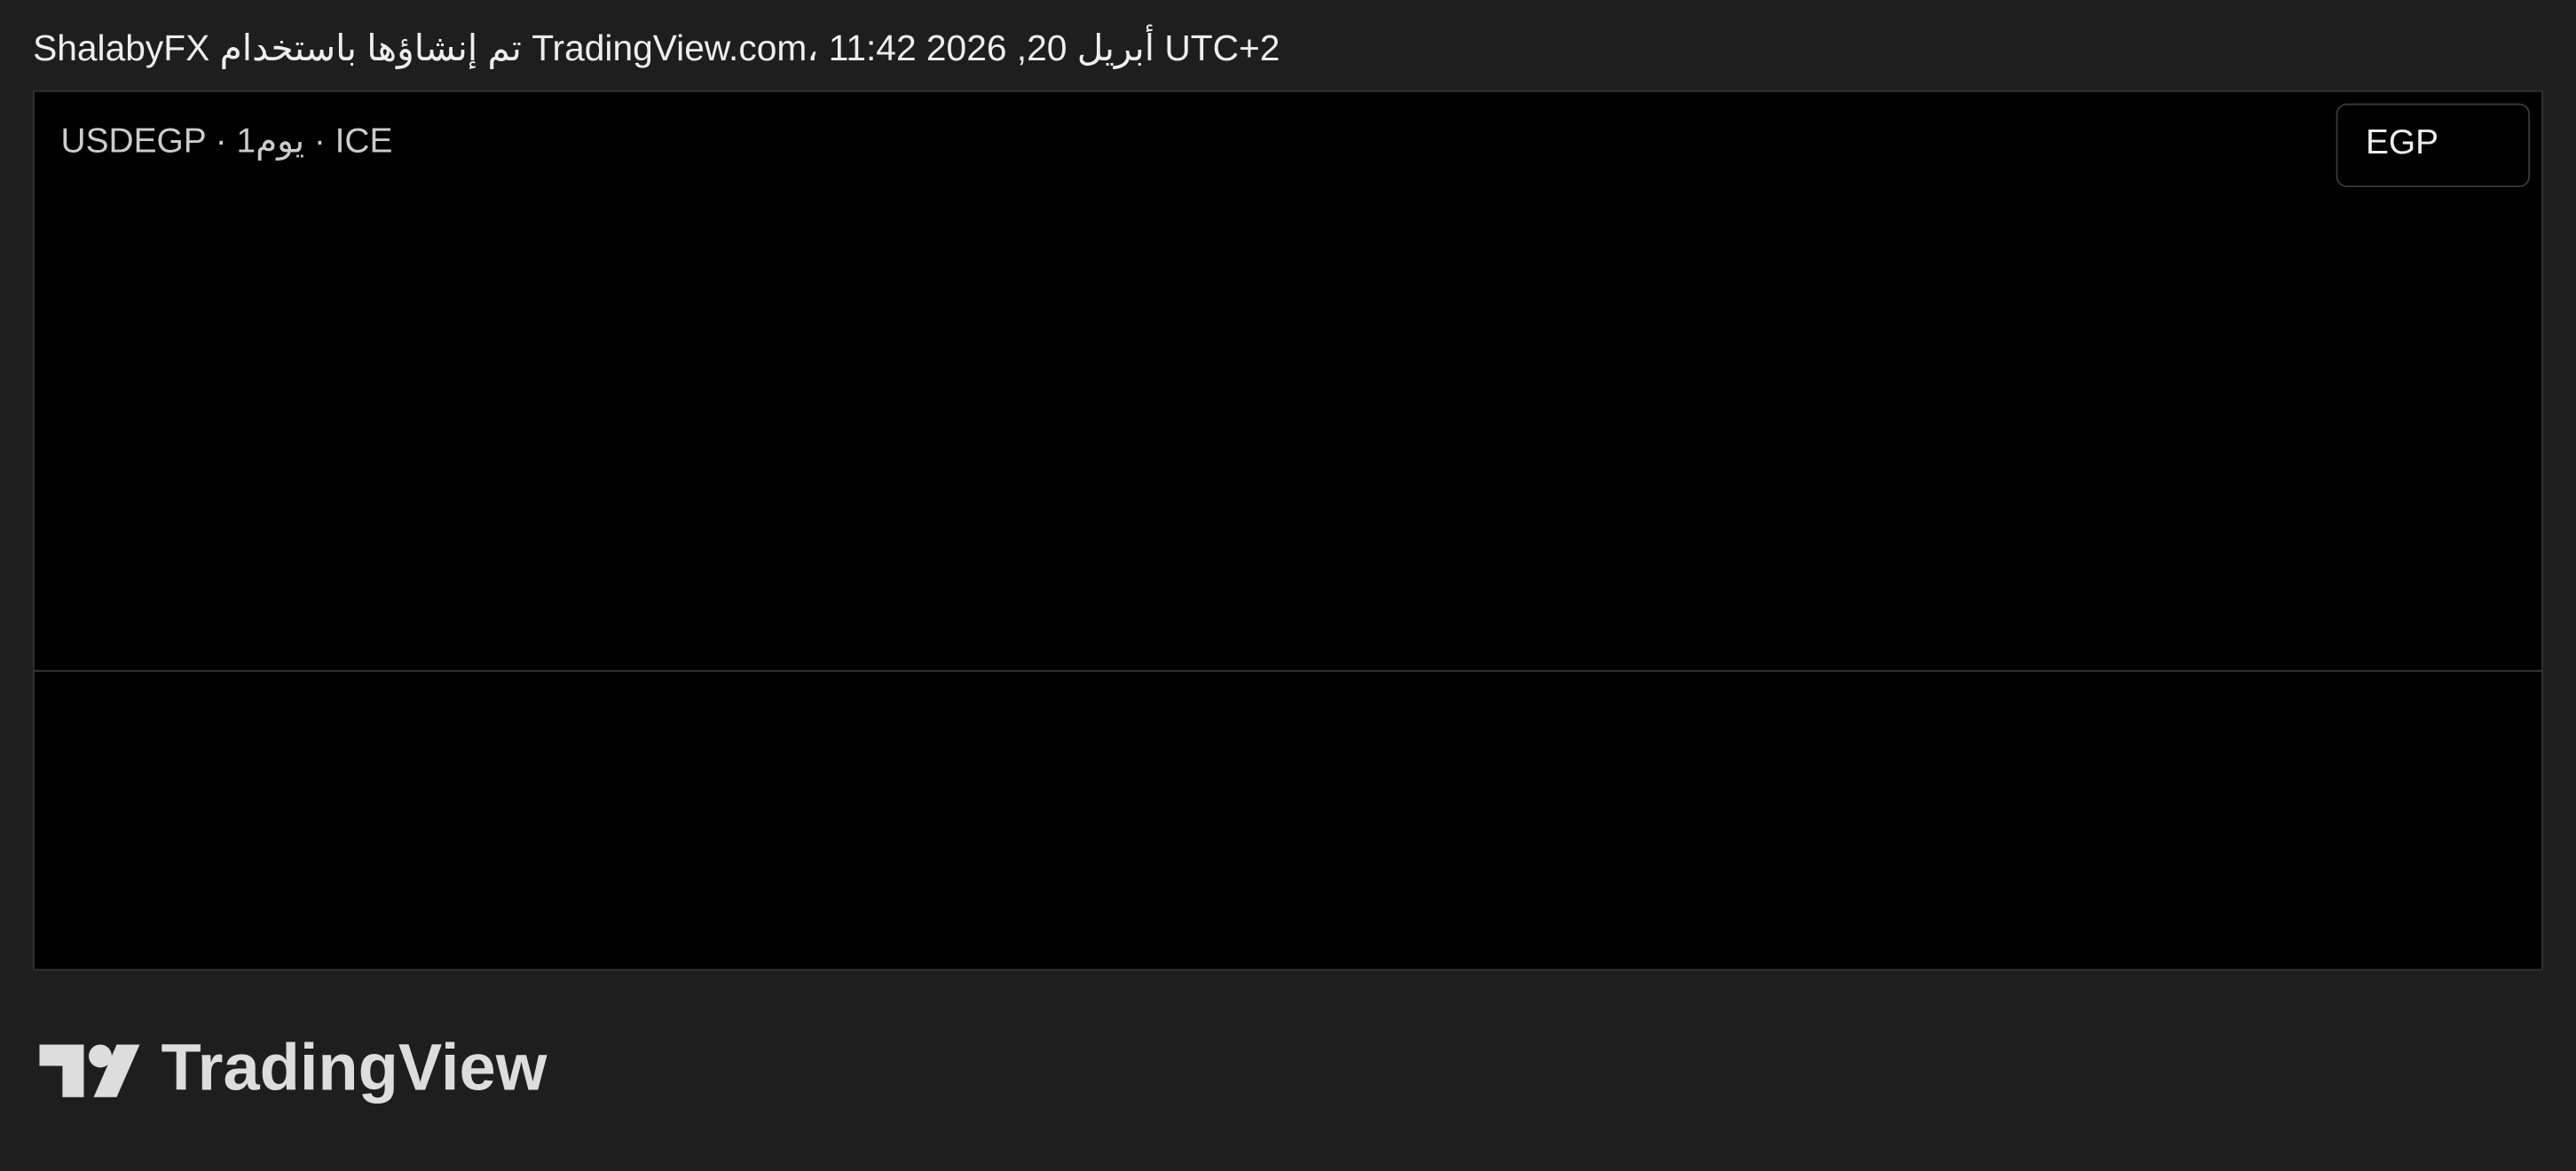 The width and height of the screenshot is (2576, 1171). Describe the element at coordinates (227, 141) in the screenshot. I see `symbol-legend: USDEGP · 1يوم · ICE` at that location.